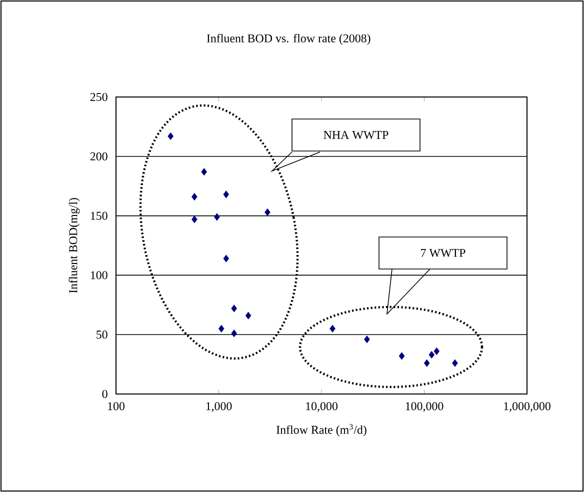  Describe the element at coordinates (356, 135) in the screenshot. I see `annotation: NHA WWTP` at that location.